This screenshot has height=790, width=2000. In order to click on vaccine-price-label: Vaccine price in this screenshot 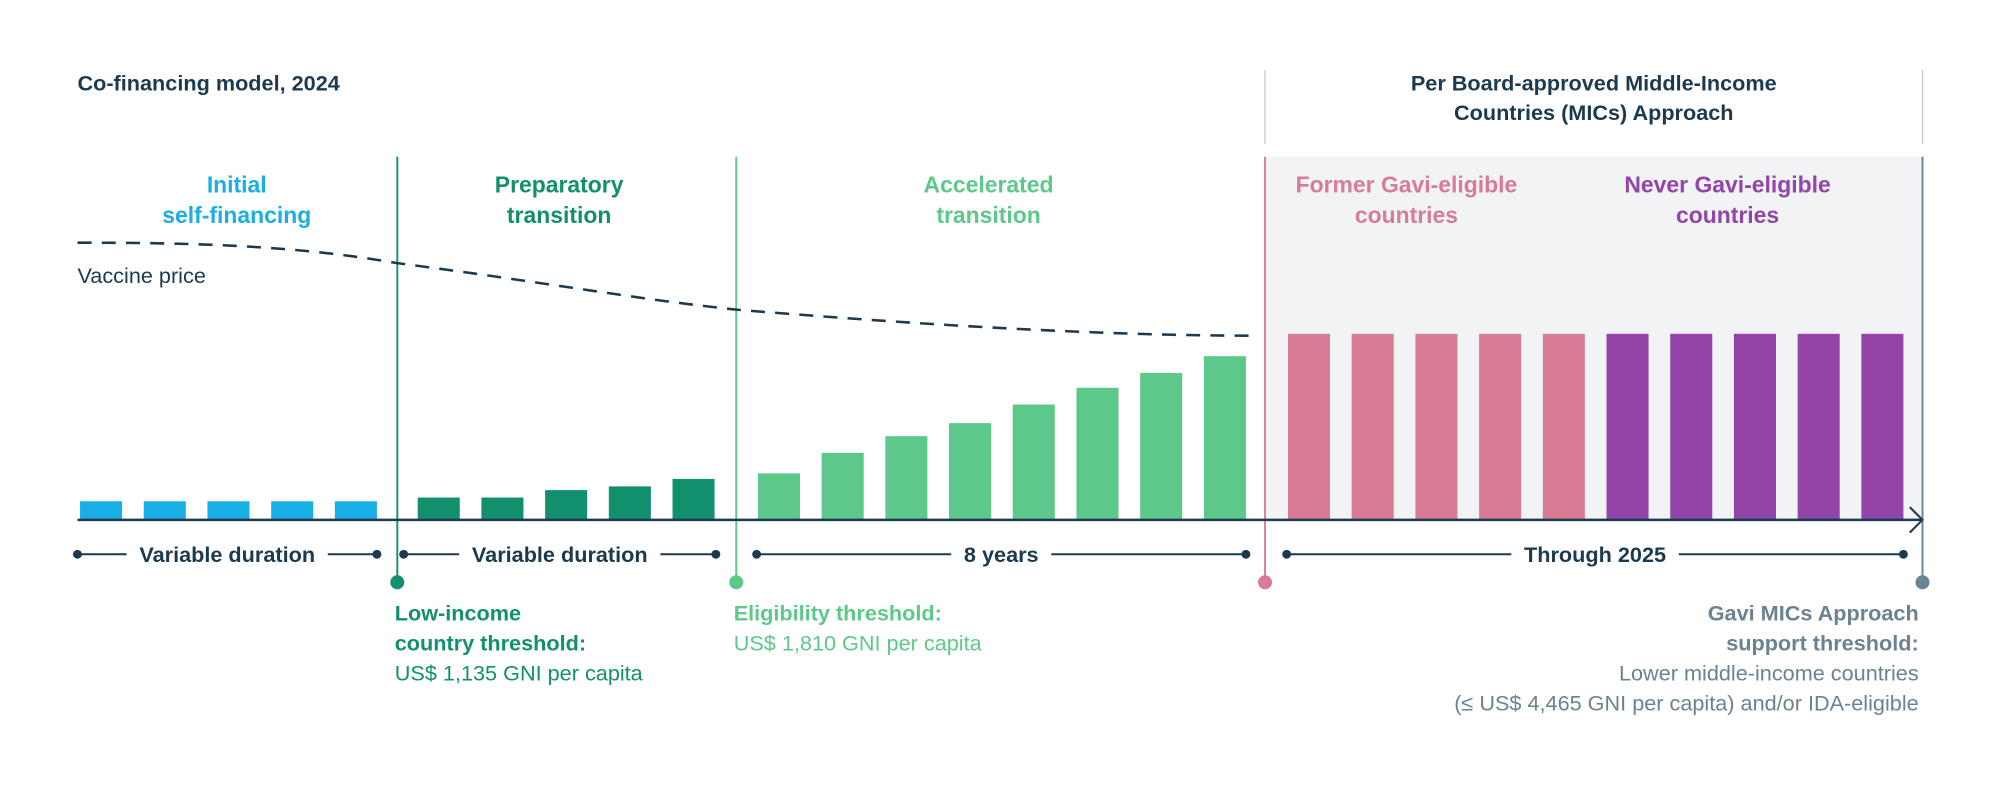, I will do `click(141, 275)`.